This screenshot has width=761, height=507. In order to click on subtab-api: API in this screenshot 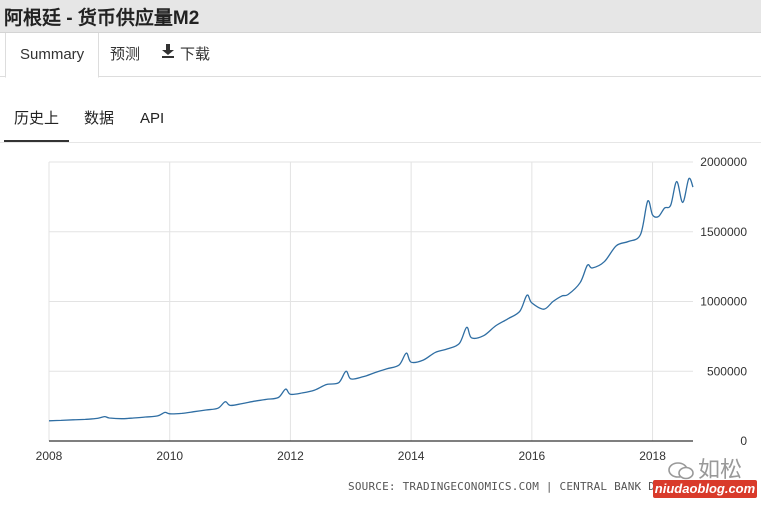, I will do `click(152, 119)`.